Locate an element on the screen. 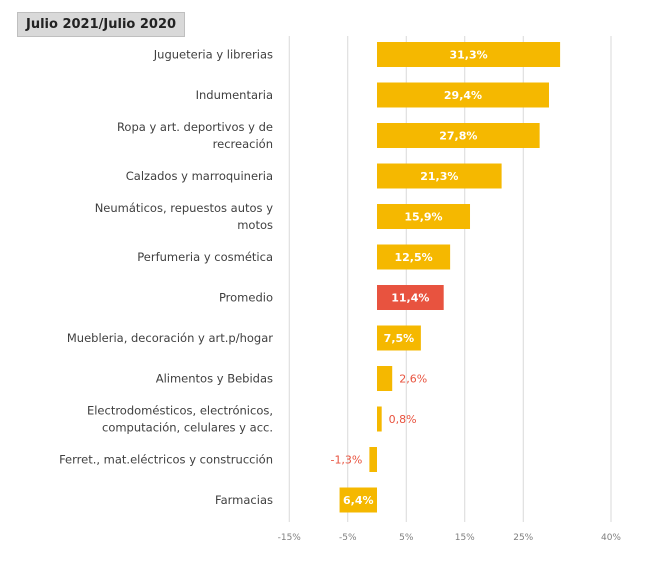 This screenshot has width=661, height=561. category-label-2: Ropa y art. deportivos y de recreación is located at coordinates (195, 135).